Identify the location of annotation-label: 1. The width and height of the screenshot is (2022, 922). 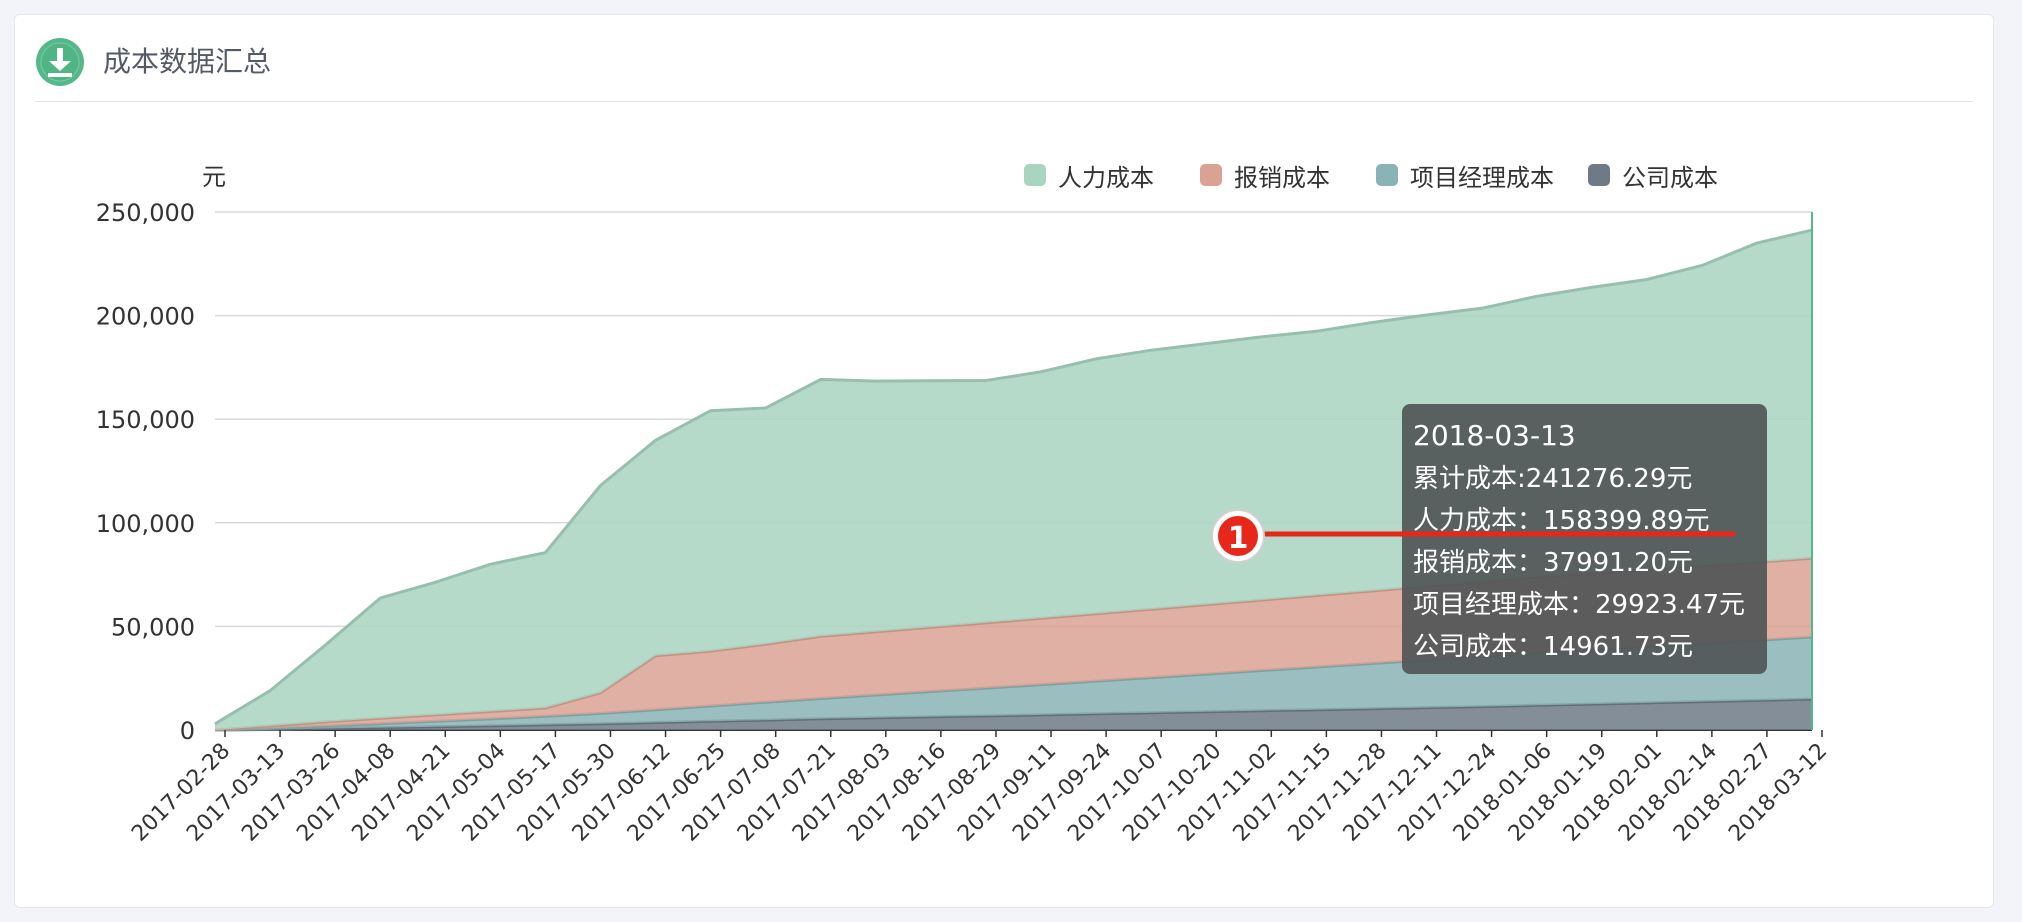
(1238, 538).